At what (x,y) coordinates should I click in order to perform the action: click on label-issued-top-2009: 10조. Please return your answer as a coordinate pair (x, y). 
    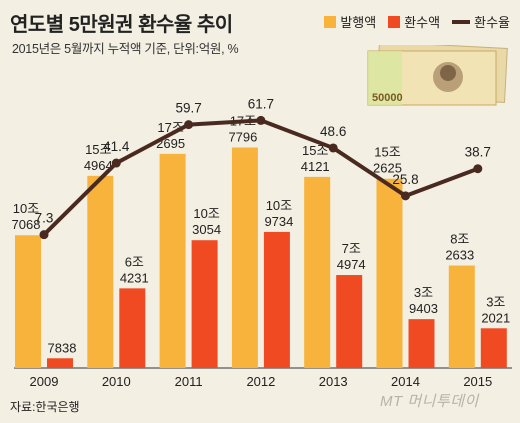
    Looking at the image, I should click on (26, 208).